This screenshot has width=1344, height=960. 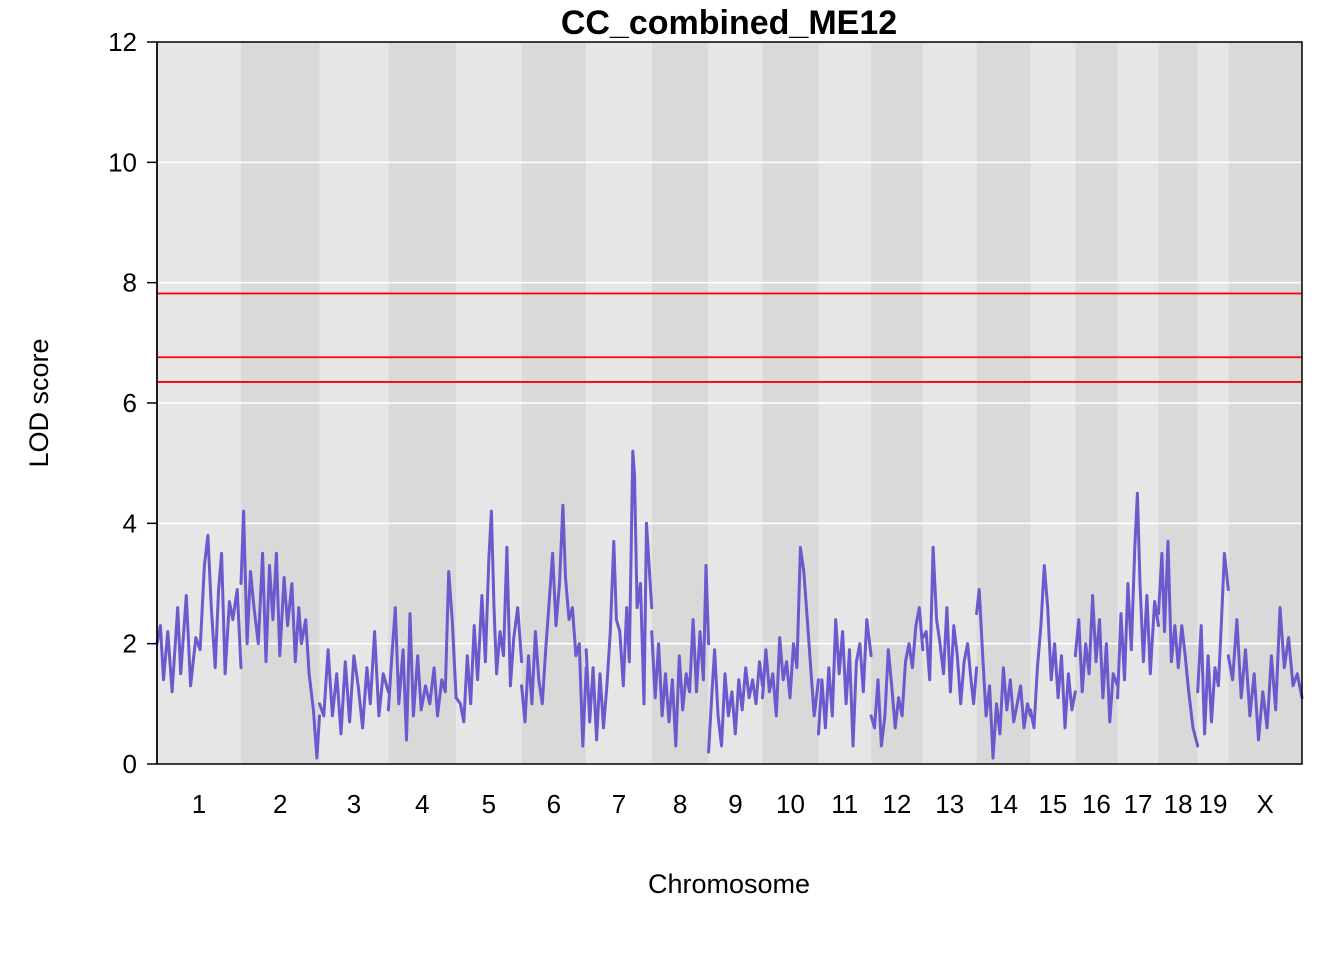 What do you see at coordinates (949, 804) in the screenshot?
I see `x-tick-label-13: 13` at bounding box center [949, 804].